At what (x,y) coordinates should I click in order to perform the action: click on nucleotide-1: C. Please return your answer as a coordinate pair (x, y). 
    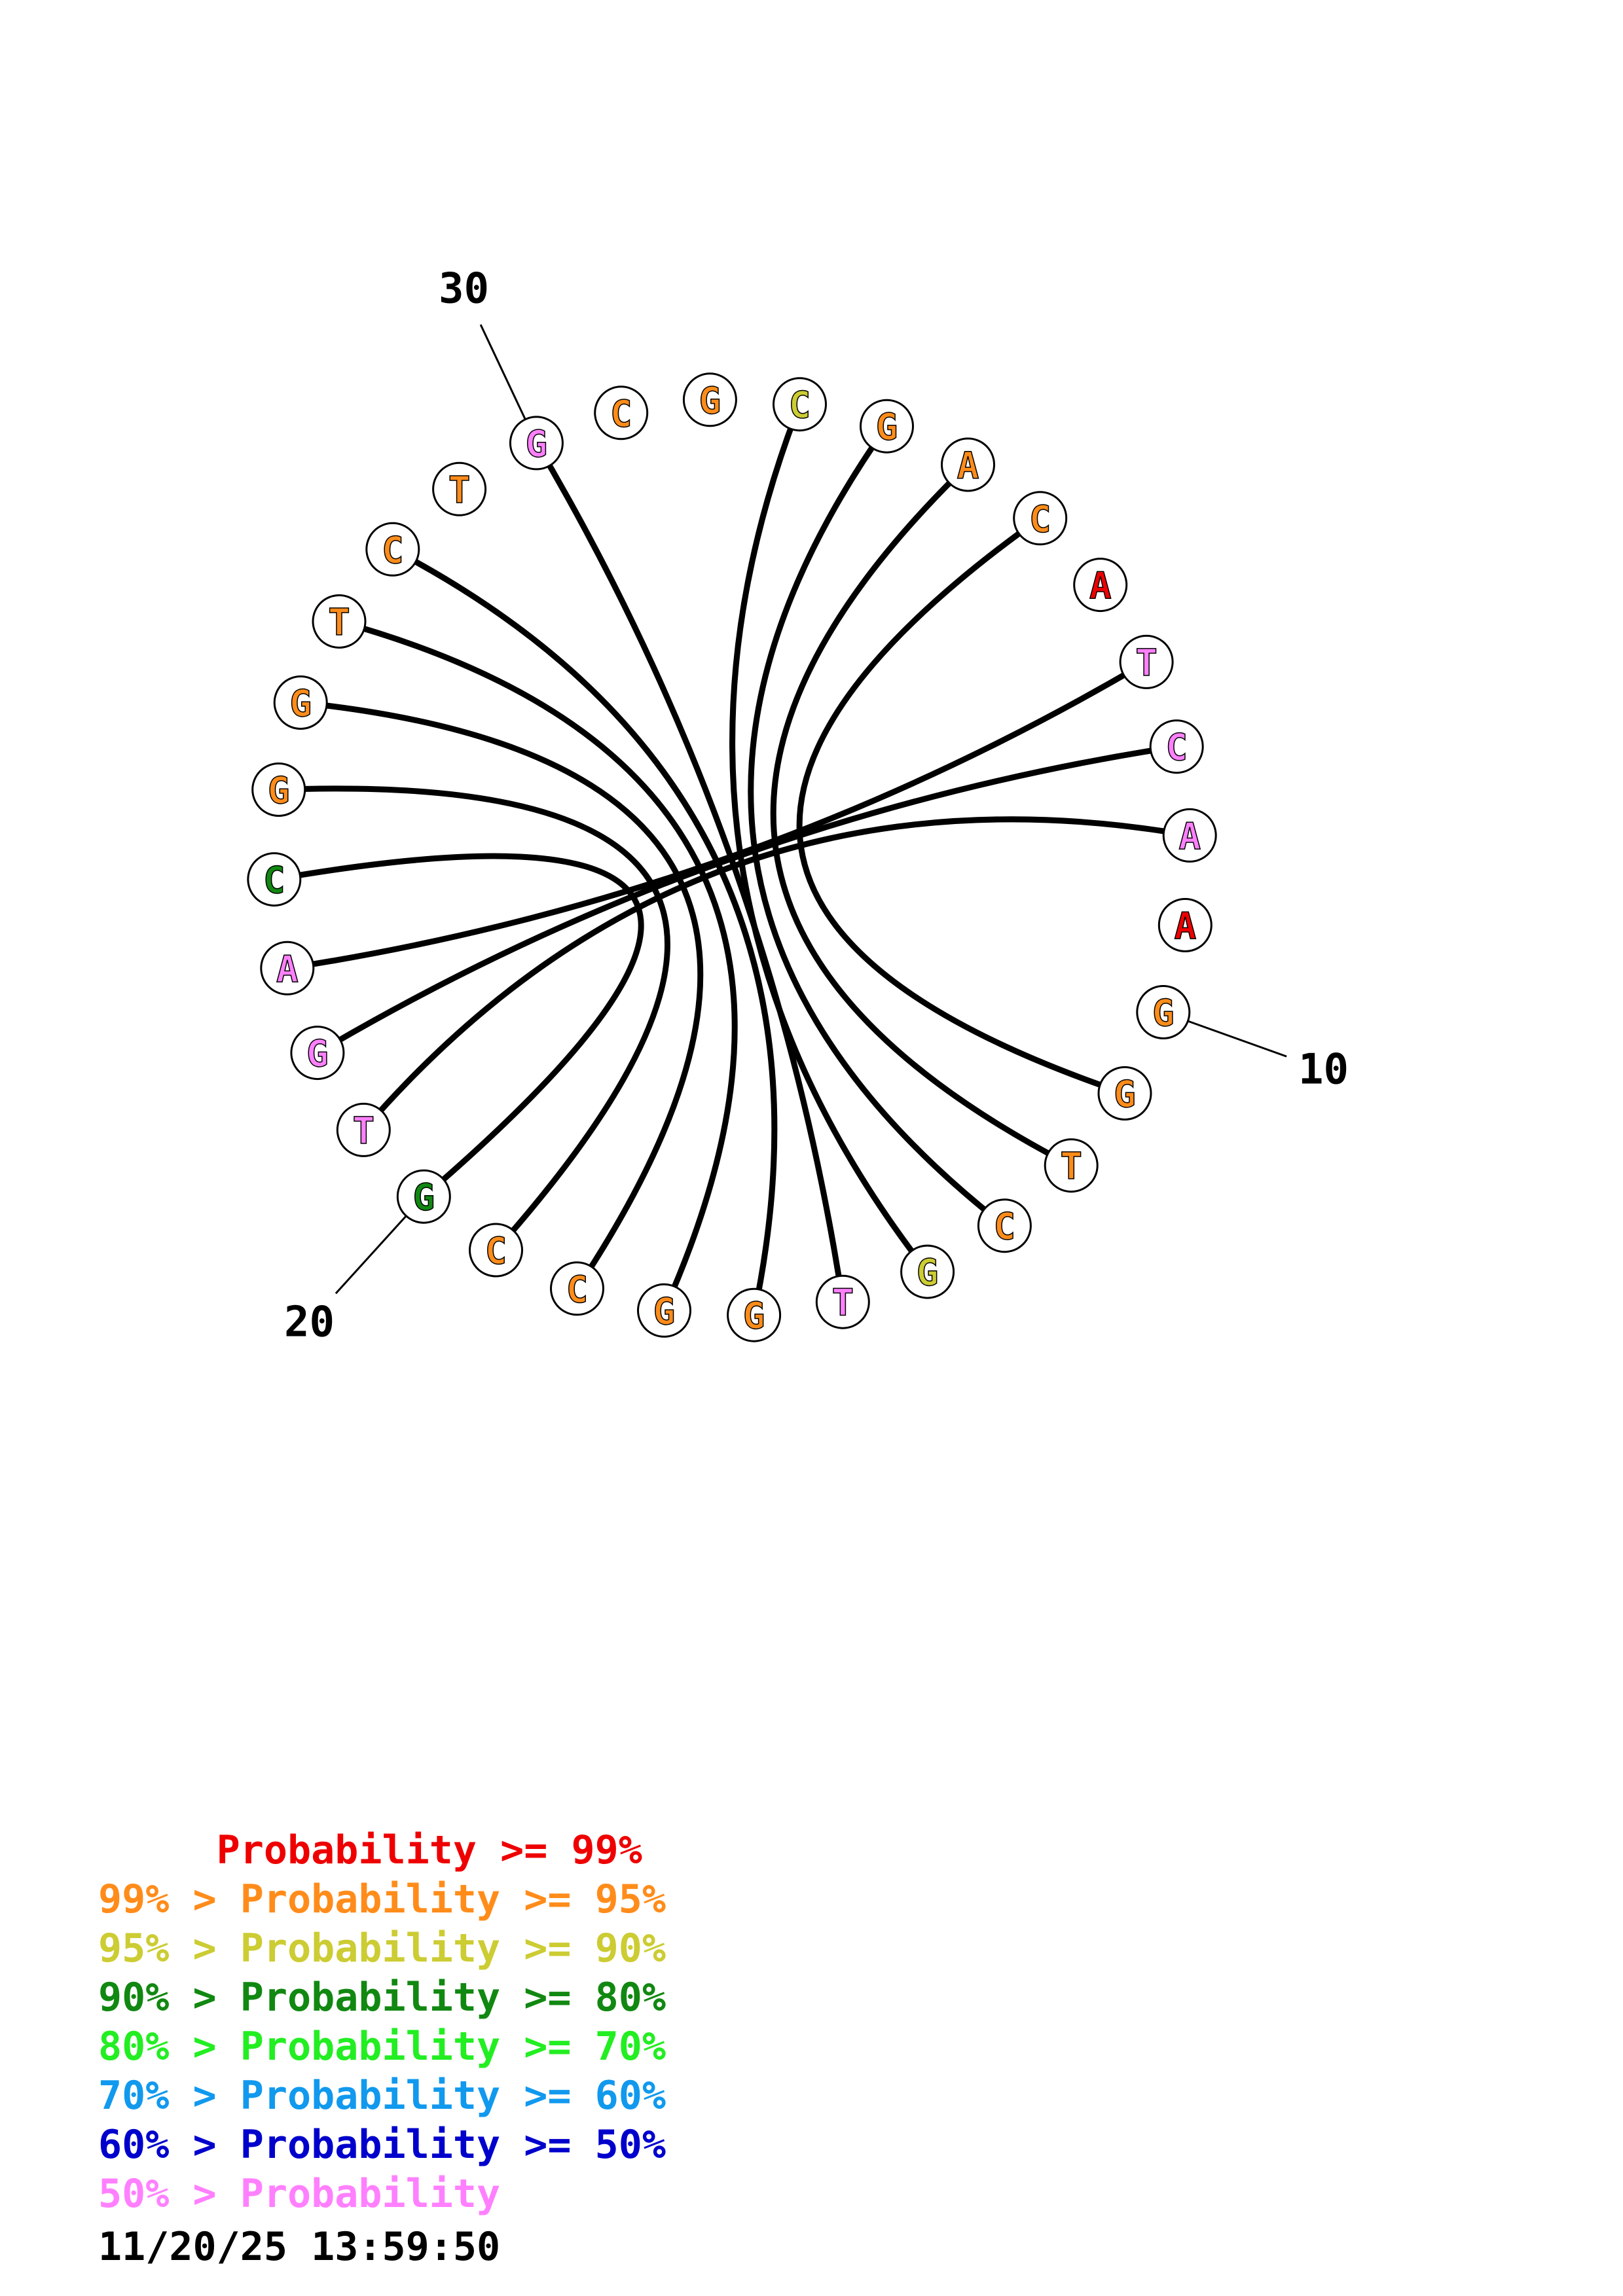
    Looking at the image, I should click on (800, 404).